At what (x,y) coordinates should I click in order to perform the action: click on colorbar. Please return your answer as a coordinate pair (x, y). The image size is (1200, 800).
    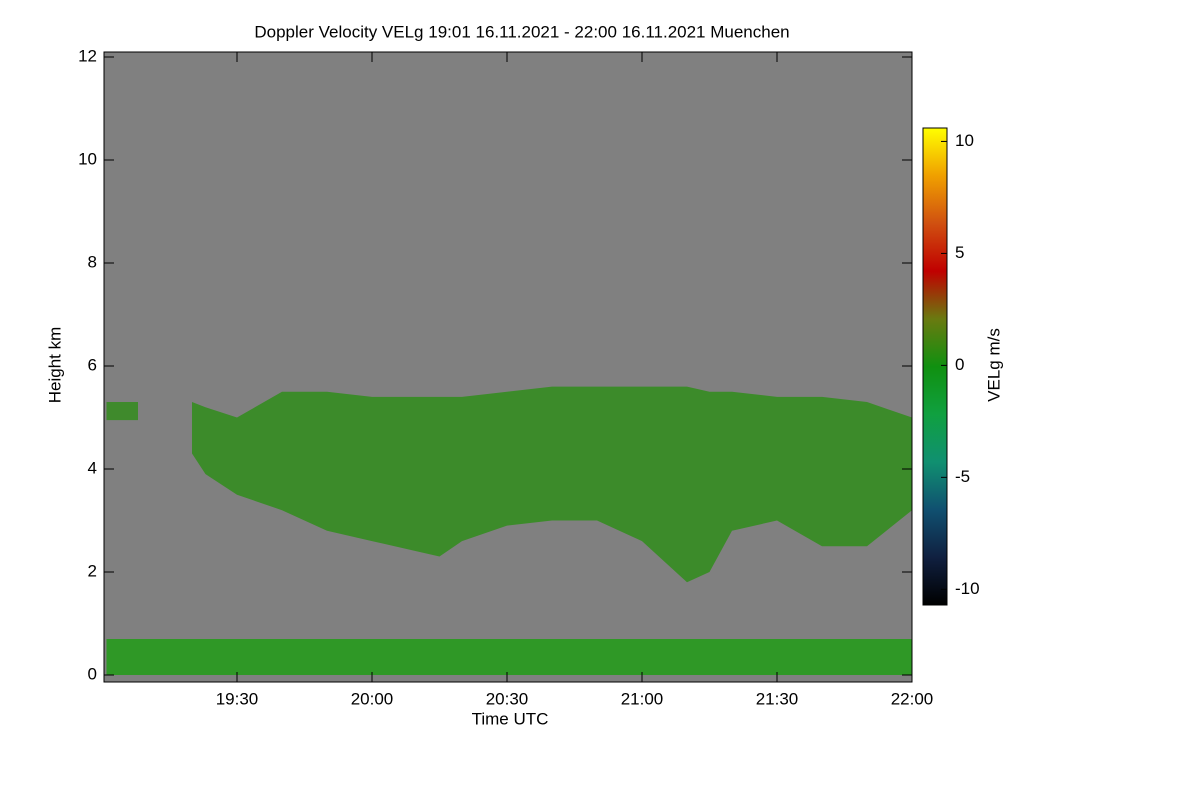
    Looking at the image, I should click on (935, 366).